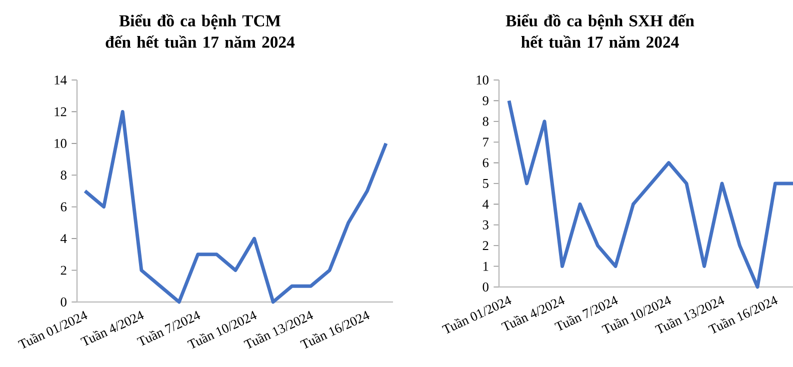 Image resolution: width=793 pixels, height=367 pixels. What do you see at coordinates (60, 80) in the screenshot?
I see `y-tick-label: 14` at bounding box center [60, 80].